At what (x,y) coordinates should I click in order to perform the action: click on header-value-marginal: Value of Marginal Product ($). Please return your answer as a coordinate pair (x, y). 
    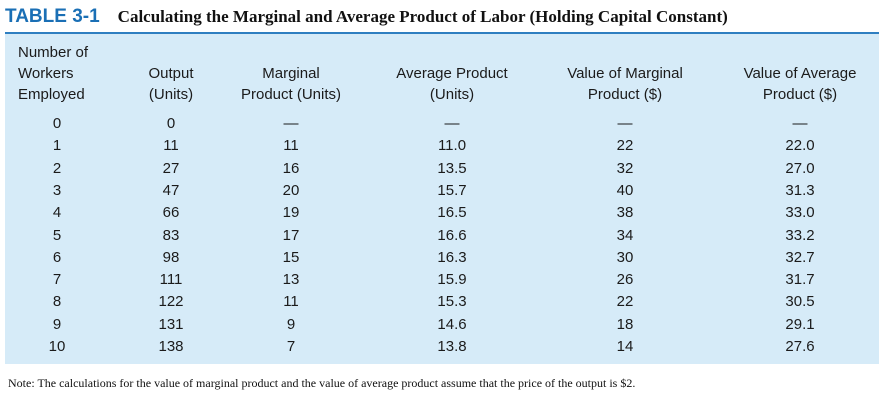
    Looking at the image, I should click on (625, 84).